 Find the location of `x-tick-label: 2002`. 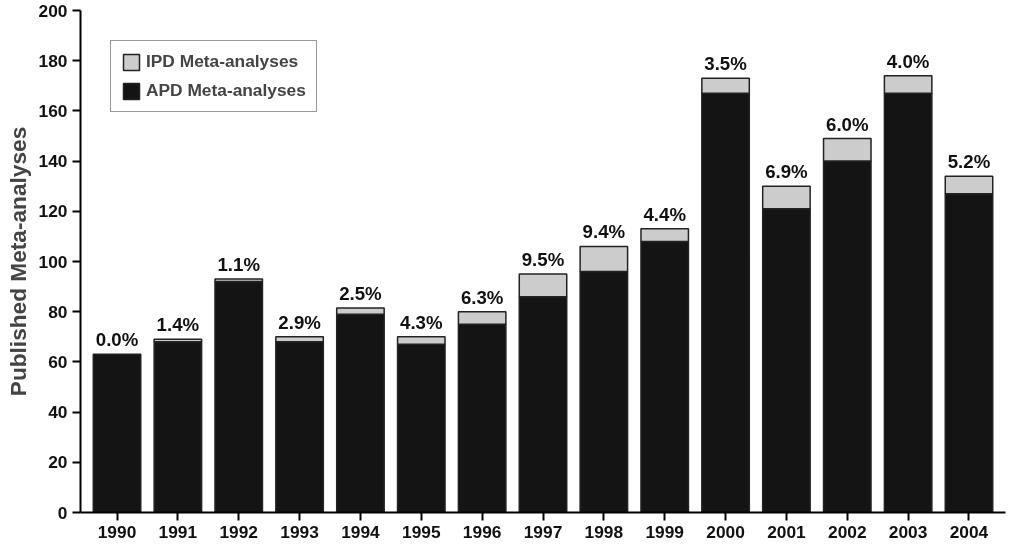

x-tick-label: 2002 is located at coordinates (847, 531).